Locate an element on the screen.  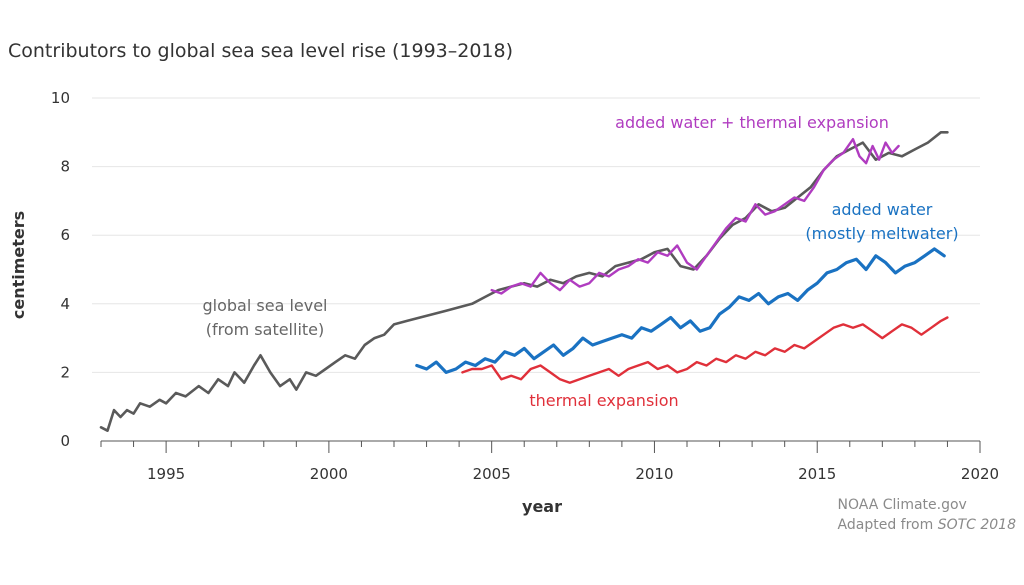
y-axis-ticks: 0 2 4 6 8 10 is located at coordinates (60, 269).